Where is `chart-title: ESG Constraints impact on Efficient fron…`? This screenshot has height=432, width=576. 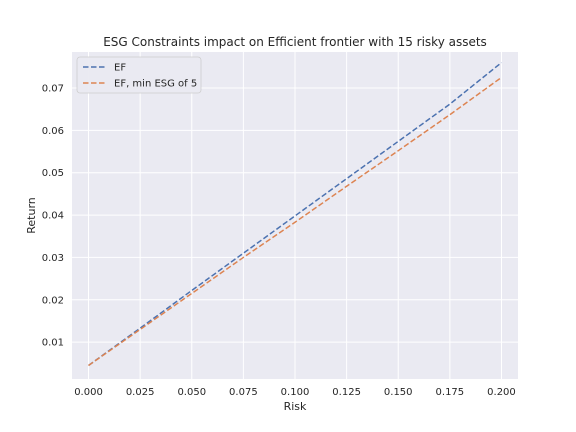
chart-title: ESG Constraints impact on Efficient fron… is located at coordinates (295, 42).